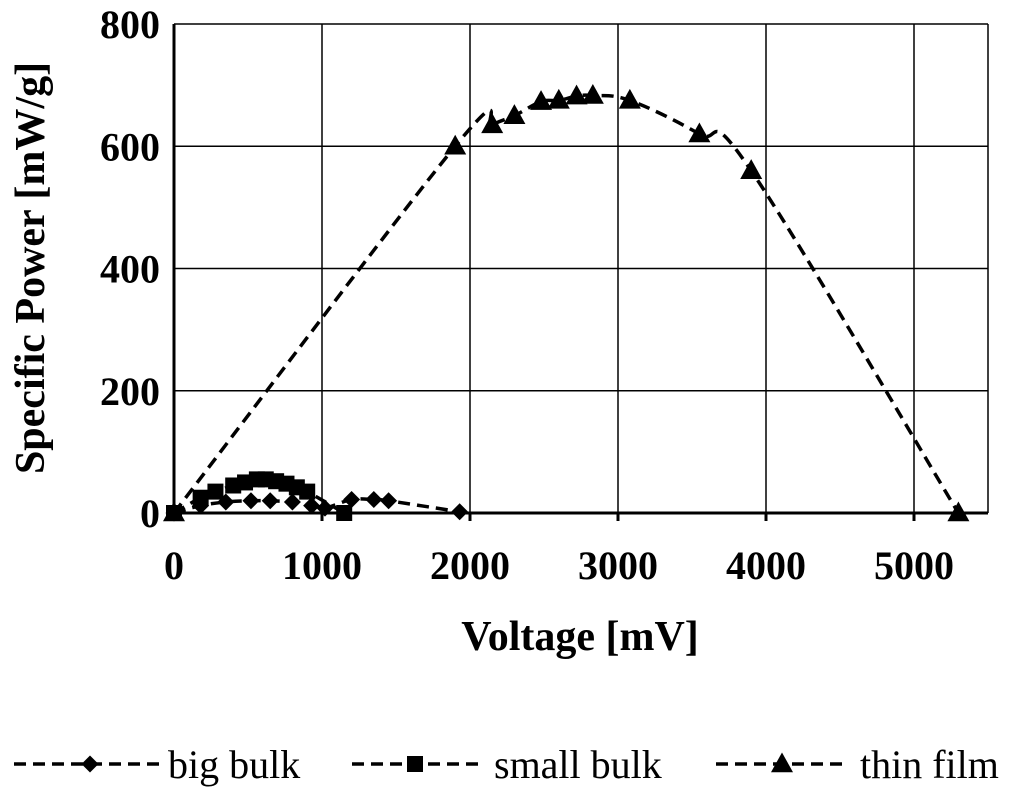 The width and height of the screenshot is (1024, 796). What do you see at coordinates (578, 764) in the screenshot?
I see `legend-label-small-bulk: small bulk` at bounding box center [578, 764].